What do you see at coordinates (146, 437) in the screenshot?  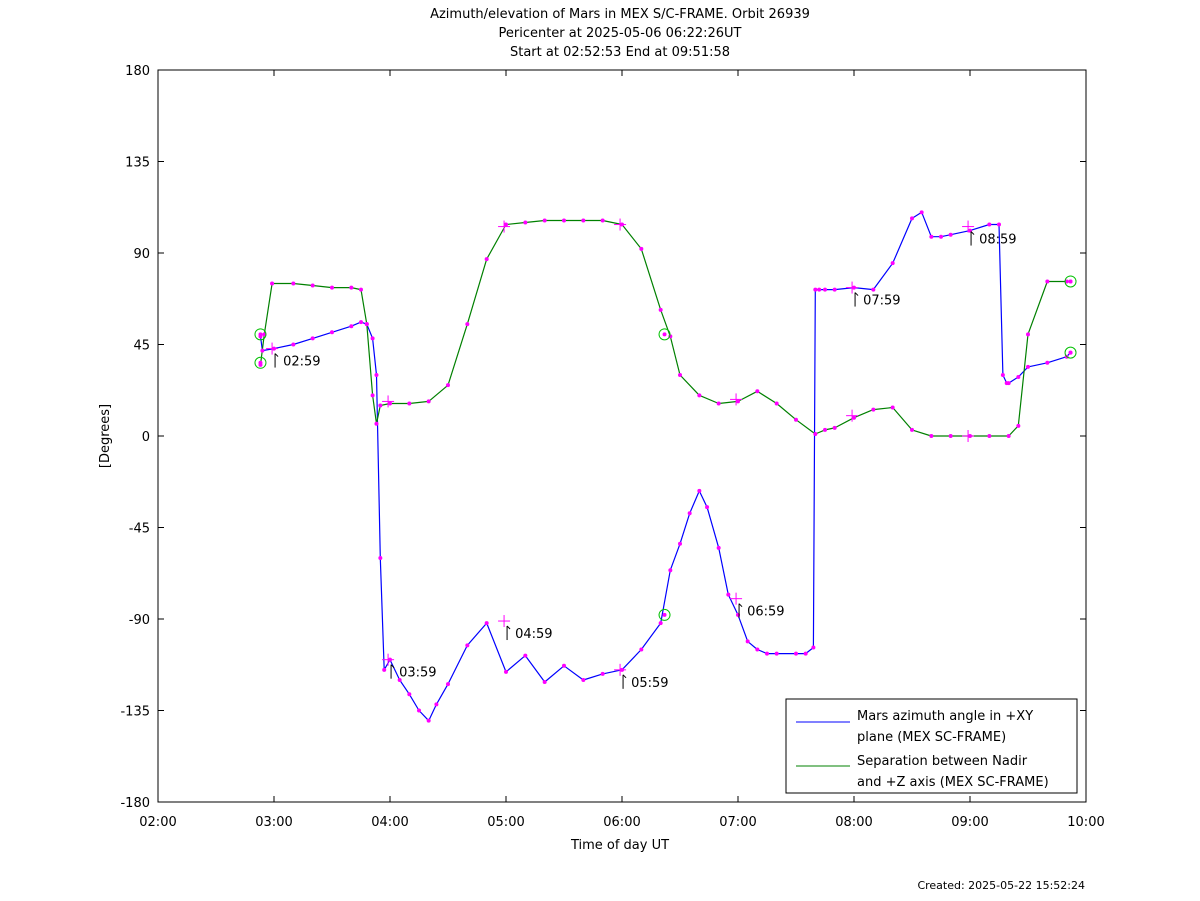 I see `y-tick-label: 0` at bounding box center [146, 437].